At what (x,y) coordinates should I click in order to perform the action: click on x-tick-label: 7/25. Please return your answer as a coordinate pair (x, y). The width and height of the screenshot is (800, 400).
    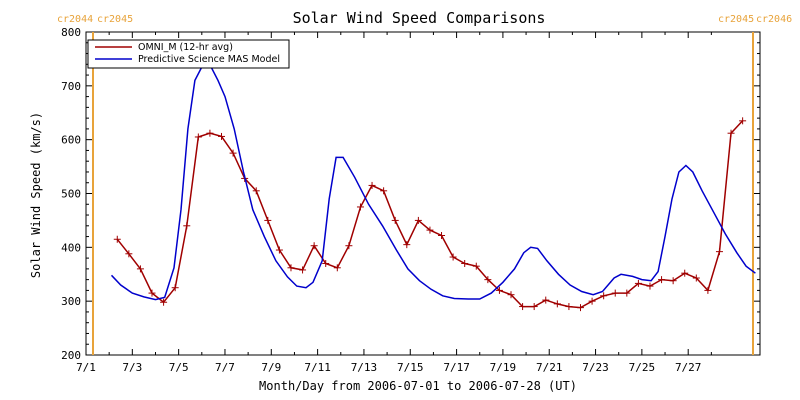
    Looking at the image, I should click on (642, 367).